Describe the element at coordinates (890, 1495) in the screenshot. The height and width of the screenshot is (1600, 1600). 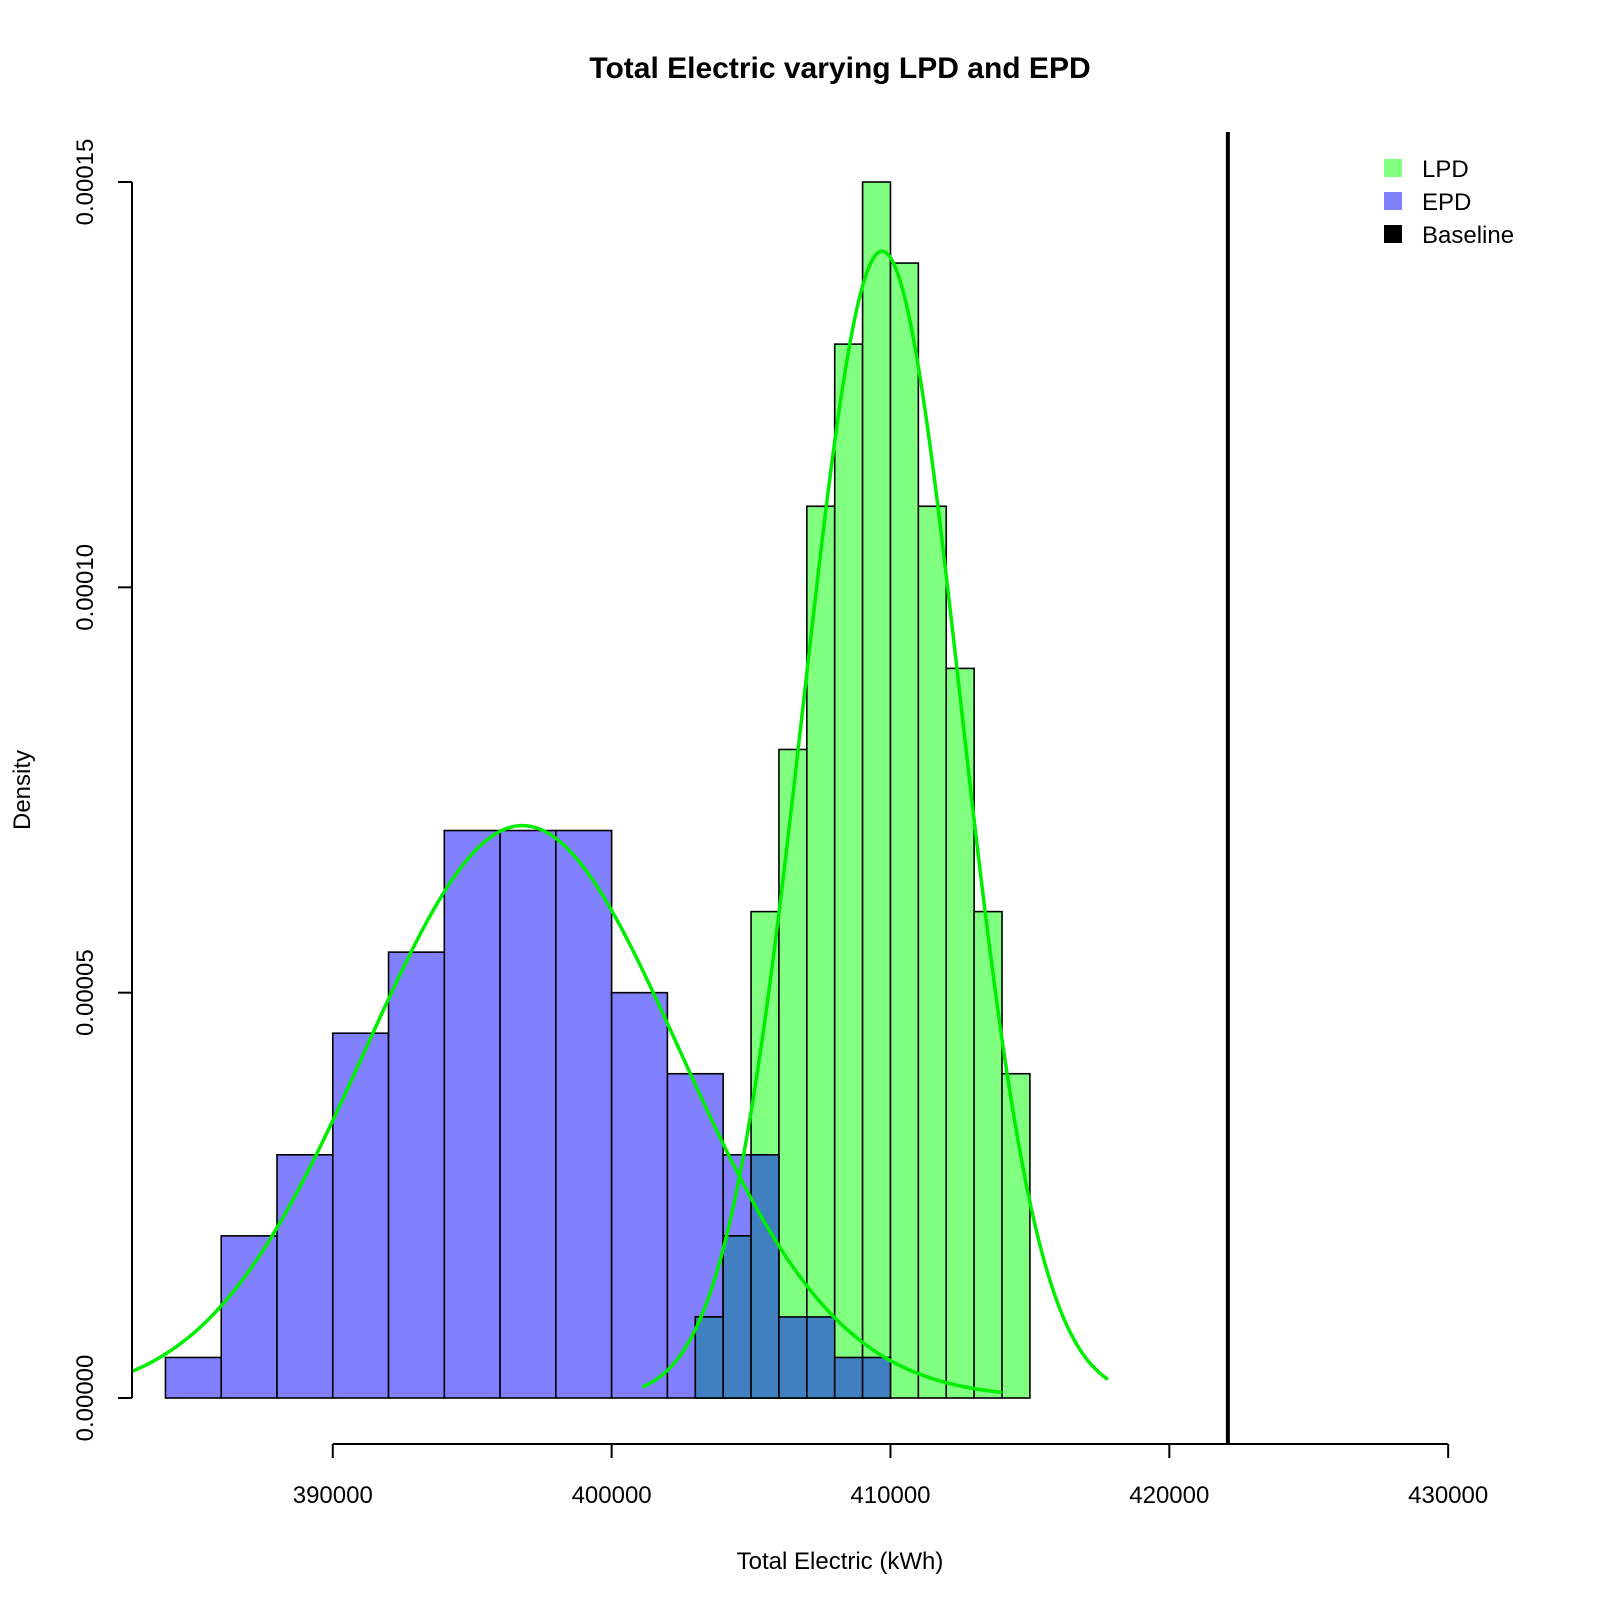
I see `x-tick-label: 410000` at that location.